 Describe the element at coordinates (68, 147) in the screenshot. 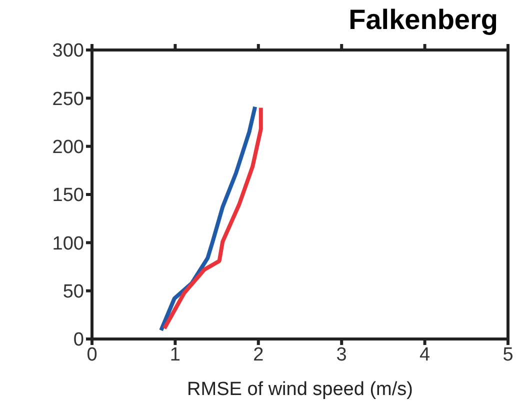

I see `y-tick-label: 200` at that location.